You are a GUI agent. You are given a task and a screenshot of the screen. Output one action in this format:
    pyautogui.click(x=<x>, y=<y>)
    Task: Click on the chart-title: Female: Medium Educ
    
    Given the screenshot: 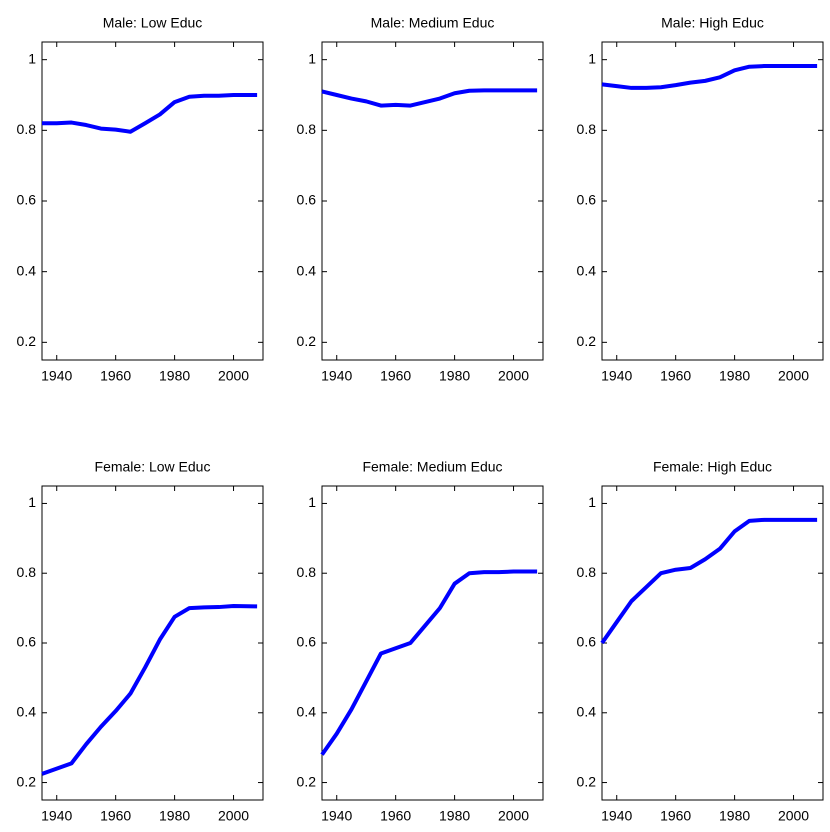 What is the action you would take?
    pyautogui.click(x=432, y=467)
    